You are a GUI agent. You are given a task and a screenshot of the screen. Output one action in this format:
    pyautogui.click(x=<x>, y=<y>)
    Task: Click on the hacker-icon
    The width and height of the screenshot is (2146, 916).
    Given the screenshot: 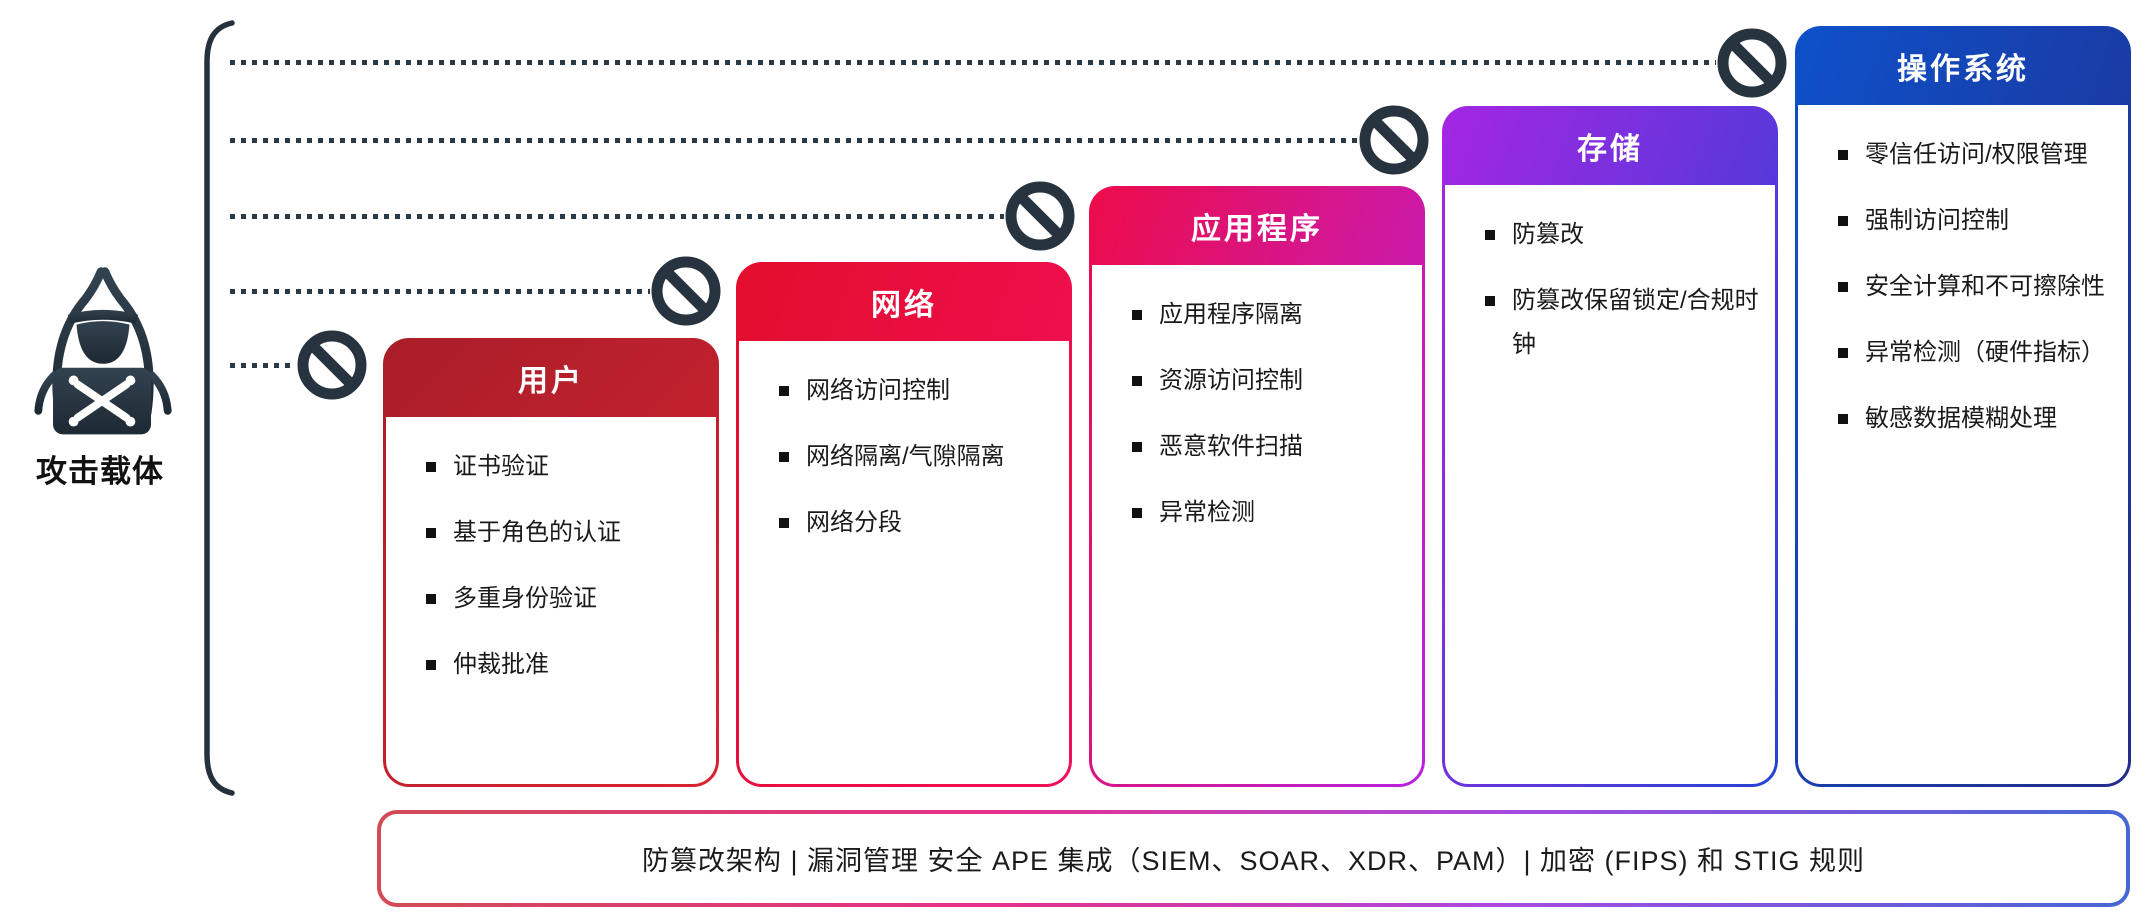 What is the action you would take?
    pyautogui.click(x=103, y=351)
    